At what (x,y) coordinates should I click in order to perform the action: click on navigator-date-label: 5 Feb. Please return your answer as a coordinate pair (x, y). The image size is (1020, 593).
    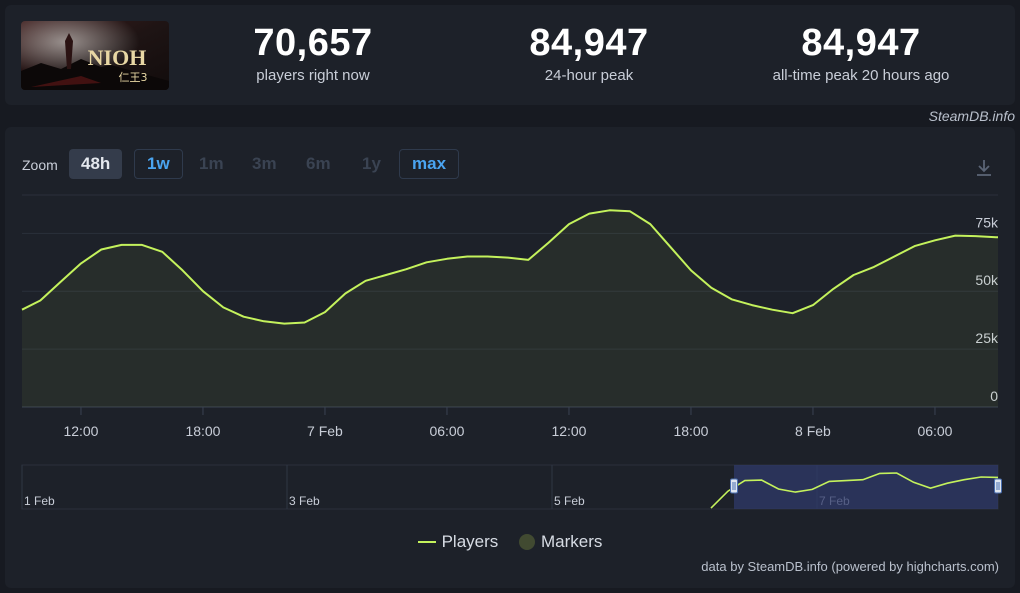
    Looking at the image, I should click on (569, 501).